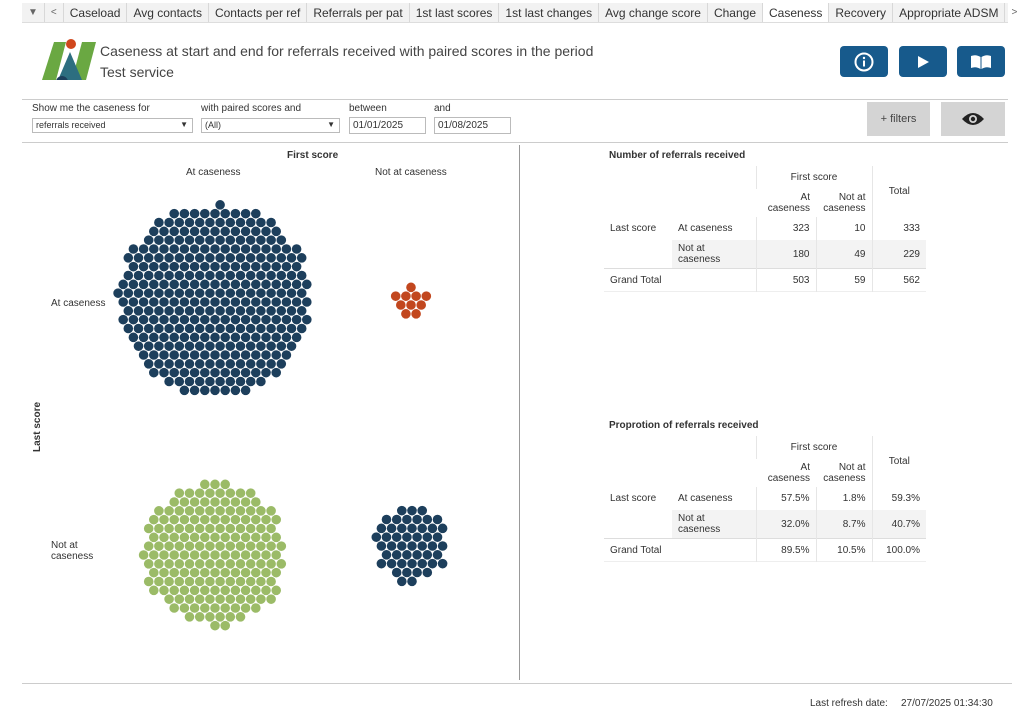 This screenshot has width=1024, height=719. Describe the element at coordinates (949, 12) in the screenshot. I see `tab-appropriate-adsm: Appropriate ADSM` at that location.